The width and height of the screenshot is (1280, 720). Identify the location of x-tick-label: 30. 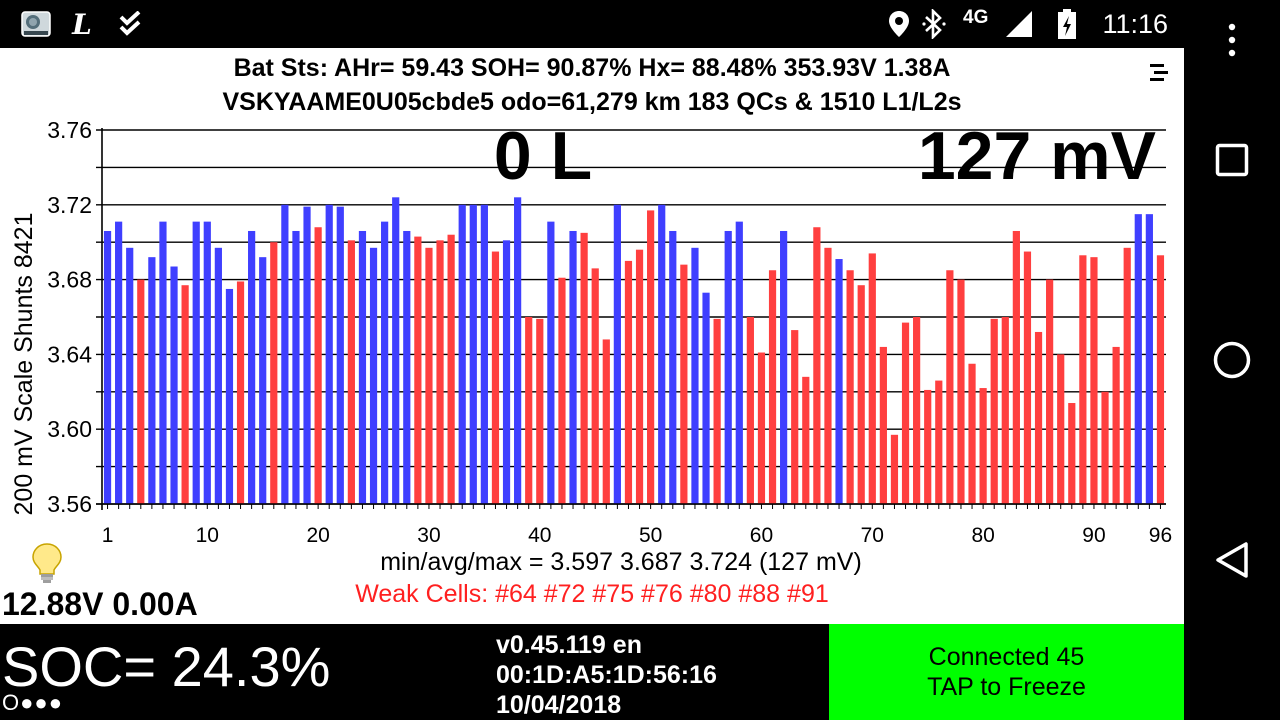
(428, 535).